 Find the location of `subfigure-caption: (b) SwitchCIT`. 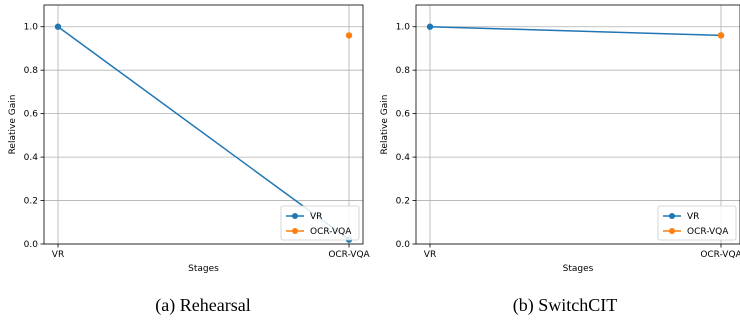

subfigure-caption: (b) SwitchCIT is located at coordinates (565, 305).